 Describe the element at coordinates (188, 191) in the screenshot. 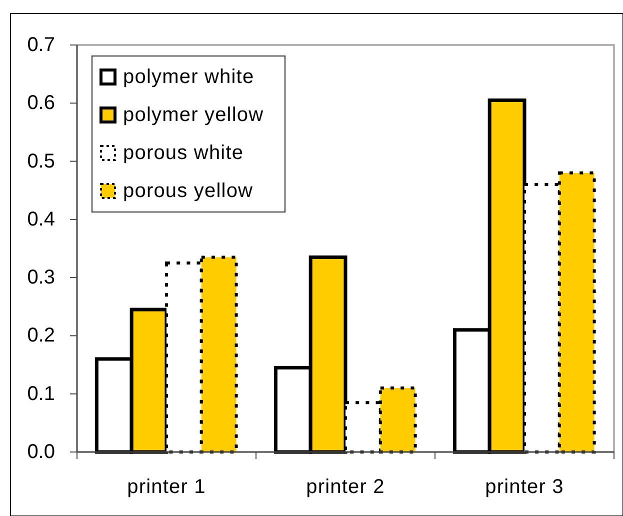

I see `legend-label: porous yellow` at that location.